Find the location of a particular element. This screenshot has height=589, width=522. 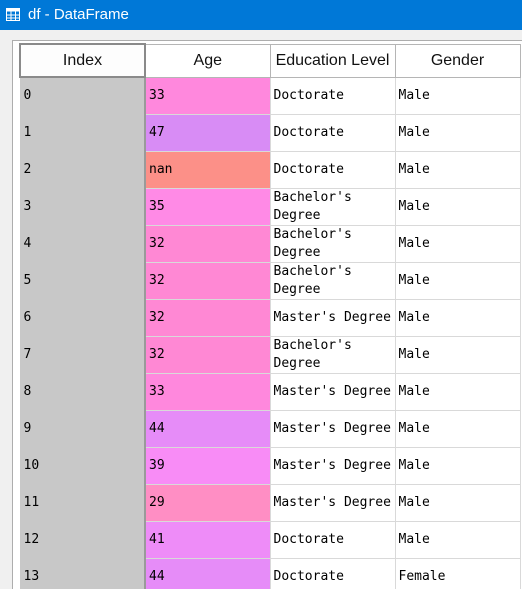

age-cell: nan is located at coordinates (207, 170).